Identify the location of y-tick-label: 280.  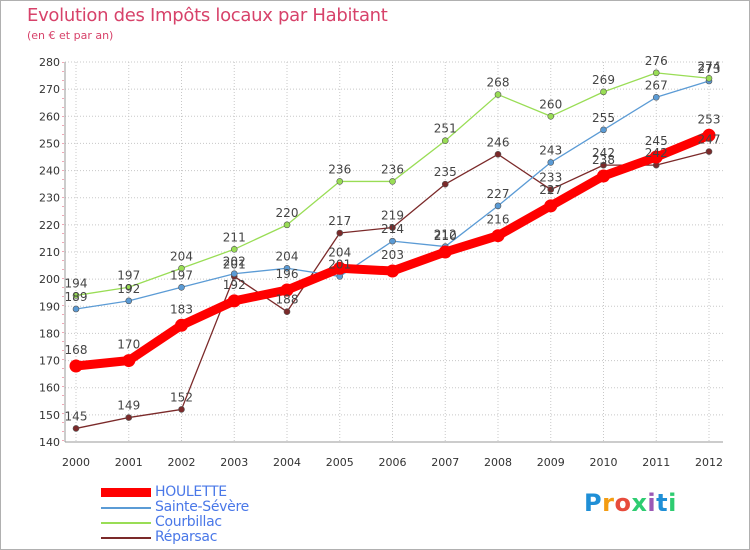
(49, 62).